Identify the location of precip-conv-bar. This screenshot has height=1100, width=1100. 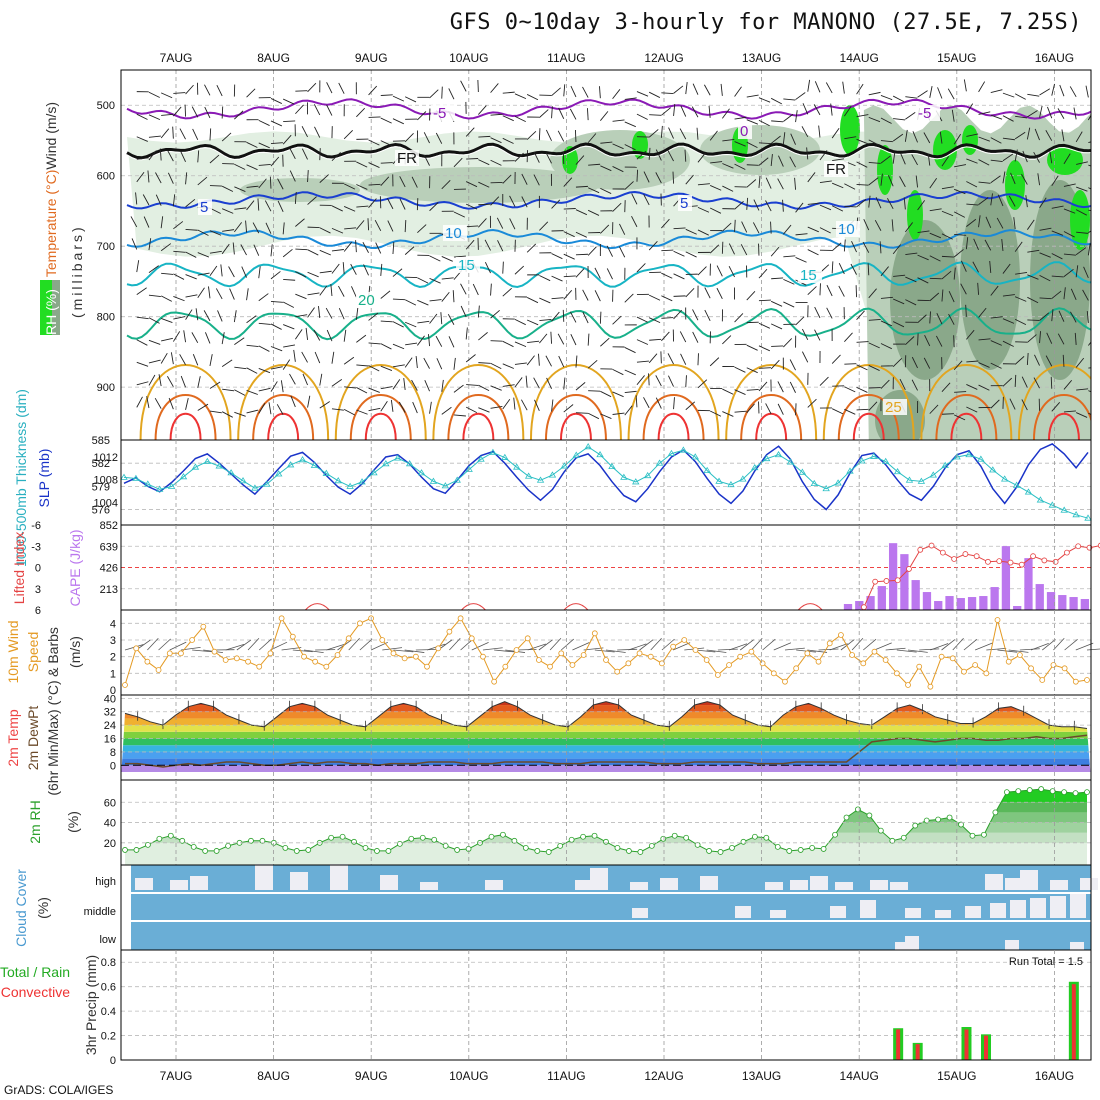
(898, 1044).